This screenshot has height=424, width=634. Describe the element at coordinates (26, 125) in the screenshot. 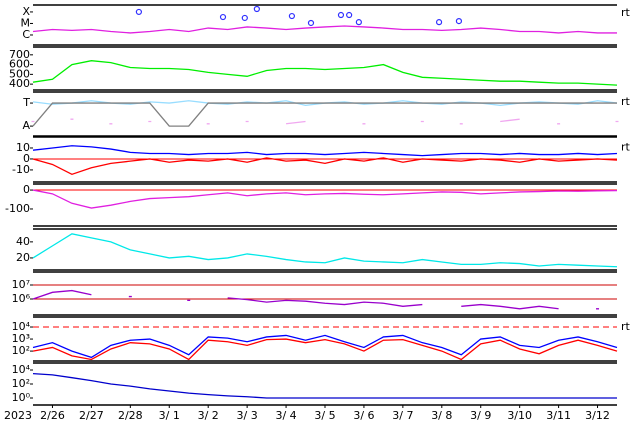

I see `y-tick-label: A` at that location.